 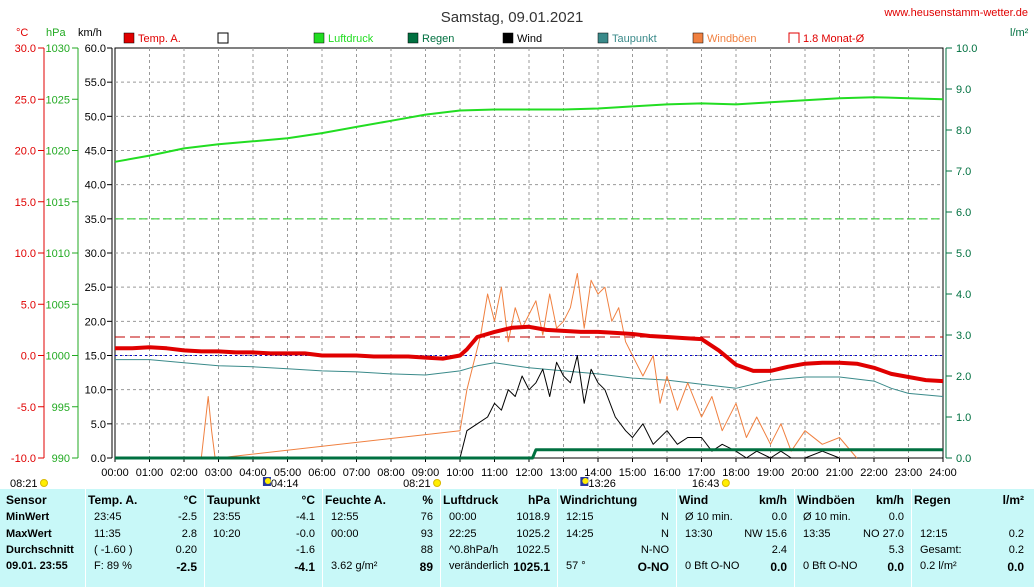 What do you see at coordinates (531, 567) in the screenshot?
I see `cell-value: 1025.1` at bounding box center [531, 567].